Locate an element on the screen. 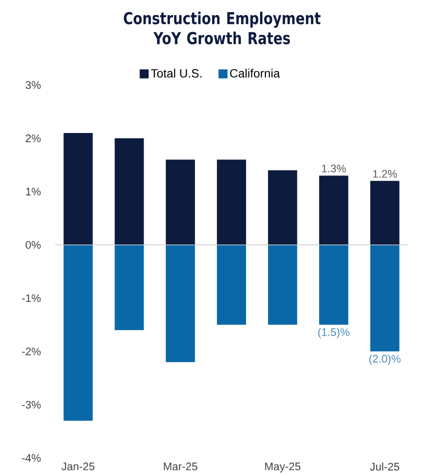 This screenshot has width=423, height=475. y-tick-label: -1% is located at coordinates (31, 298).